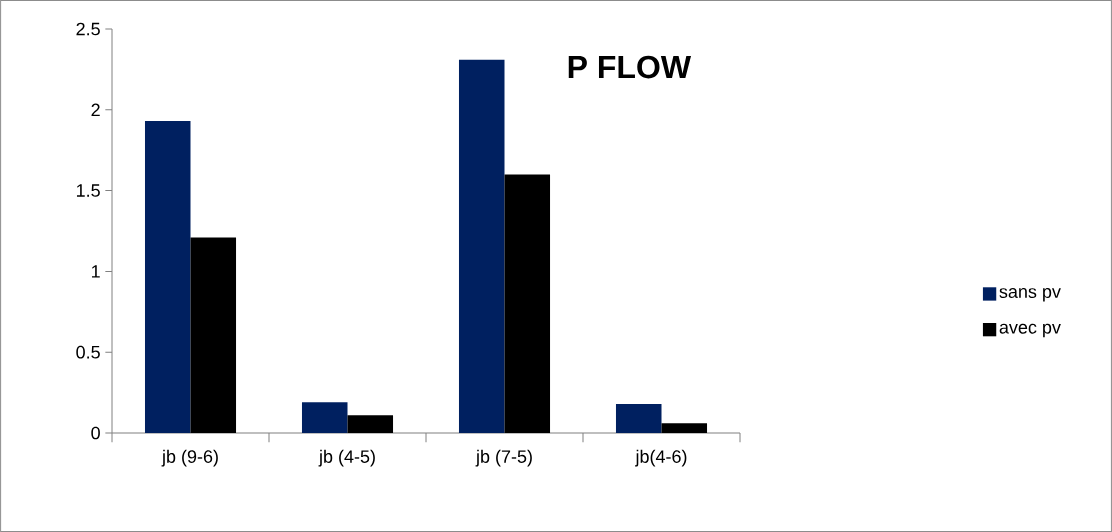 This screenshot has height=532, width=1112. I want to click on y-tick-label: 2, so click(95, 110).